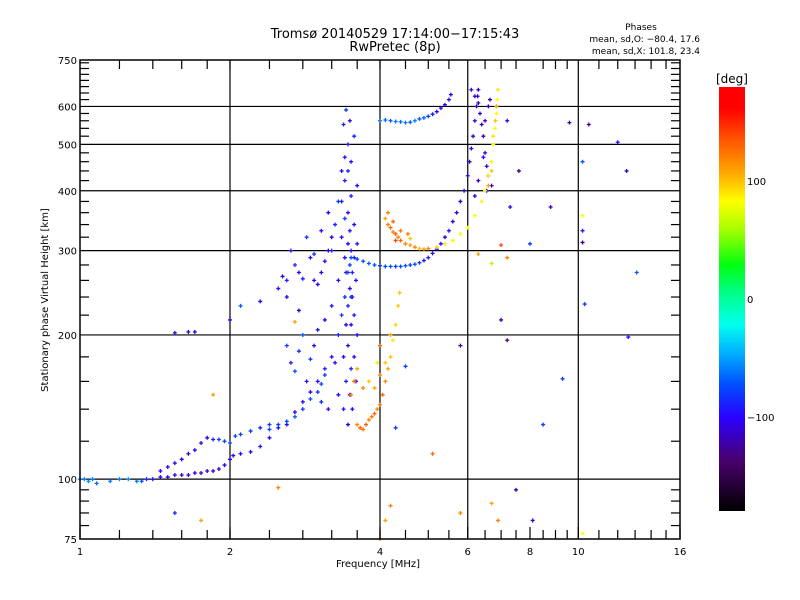 This screenshot has height=600, width=800. I want to click on legend-o-mode: mean, sd,O: −80.4, 17.6, so click(644, 40).